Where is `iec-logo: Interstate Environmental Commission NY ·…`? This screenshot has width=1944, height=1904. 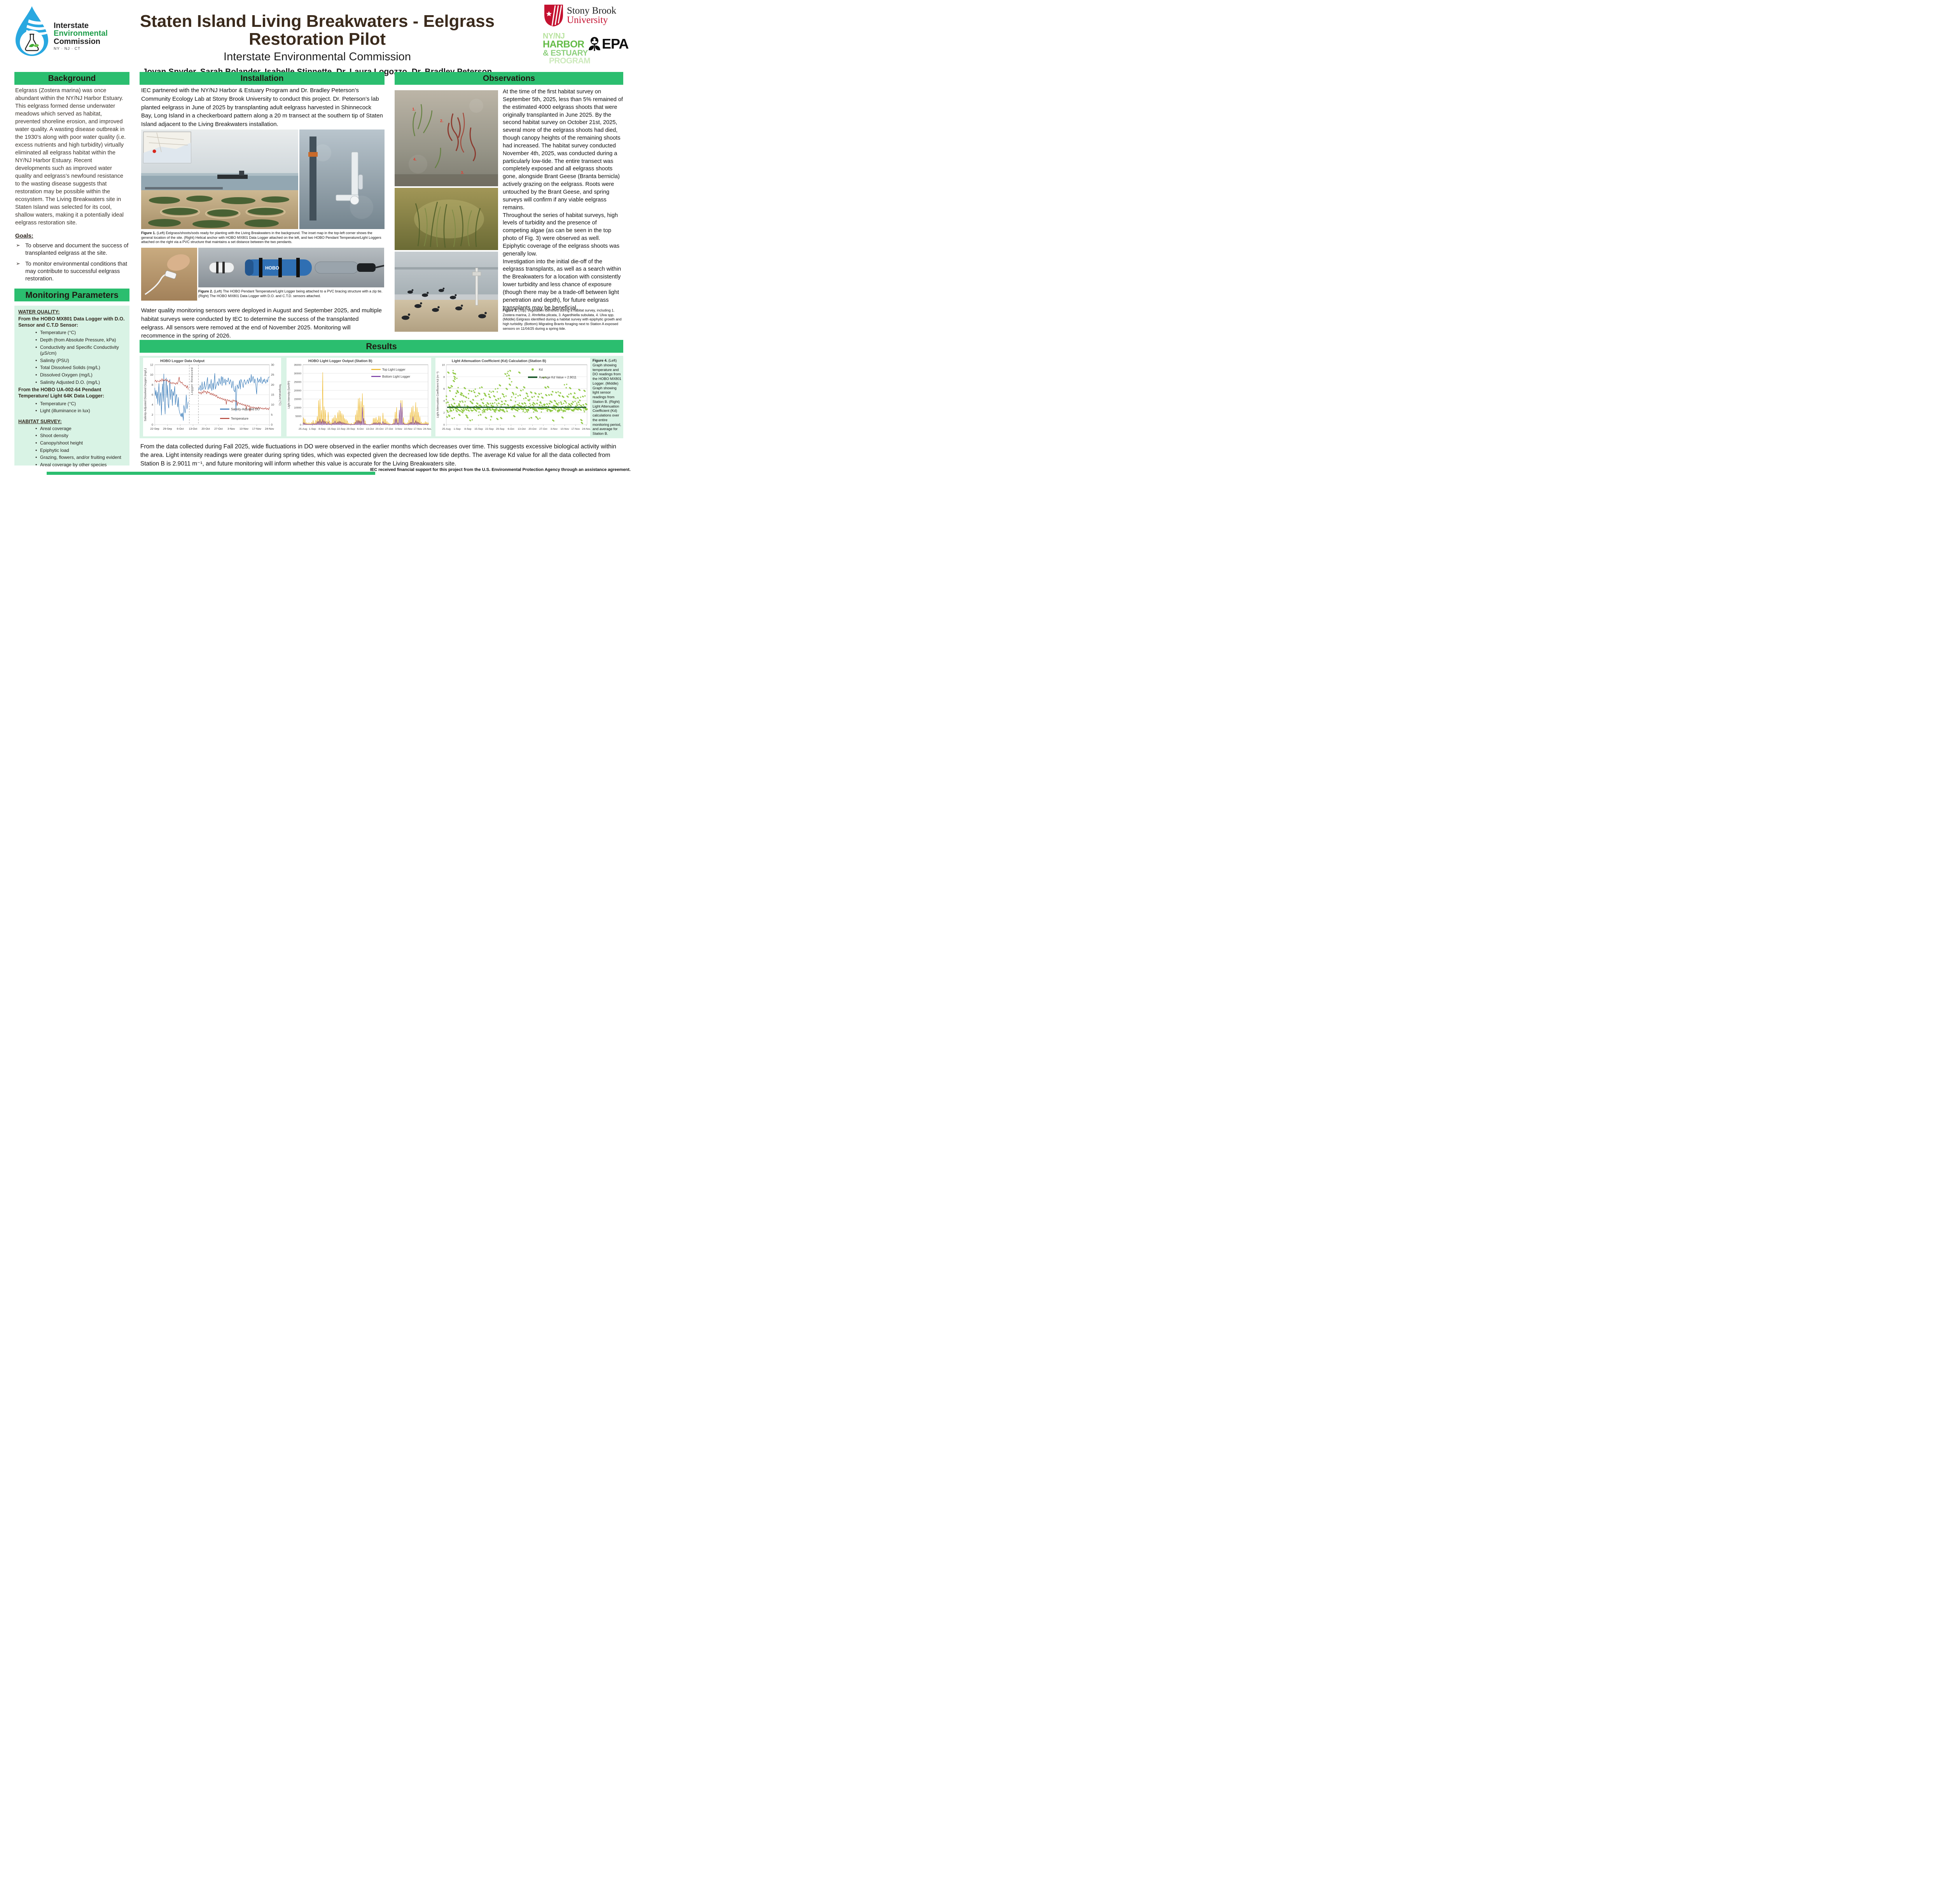
iec-logo: Interstate Environmental Commission NY ·… is located at coordinates (61, 31).